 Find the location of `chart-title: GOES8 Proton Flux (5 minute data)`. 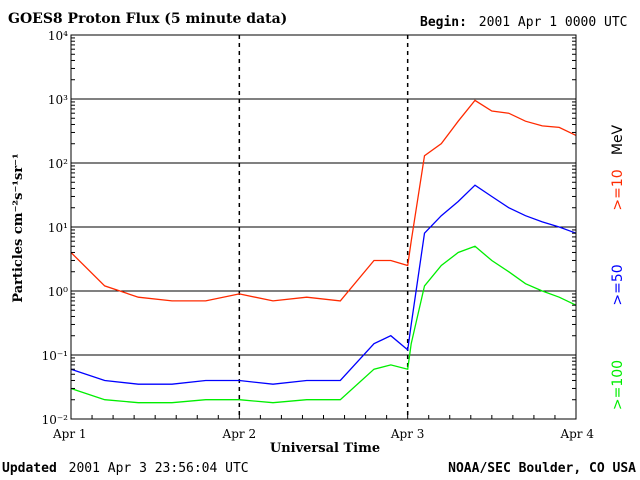

chart-title: GOES8 Proton Flux (5 minute data) is located at coordinates (147, 19).